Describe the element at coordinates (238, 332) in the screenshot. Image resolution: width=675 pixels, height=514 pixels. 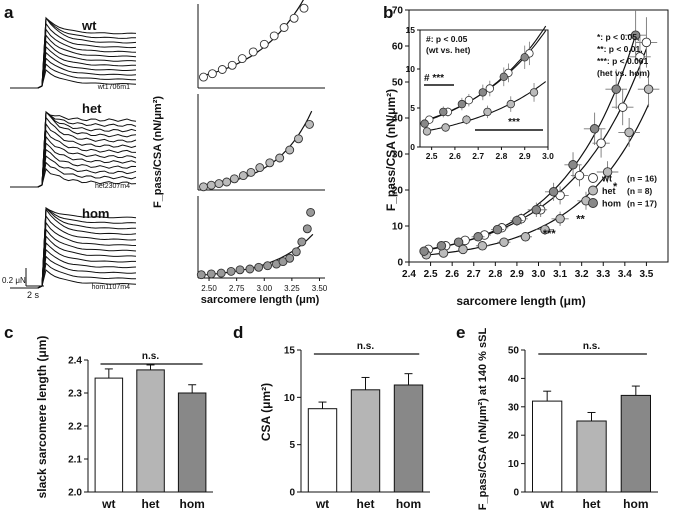
I see `panel-letter-d: d` at that location.